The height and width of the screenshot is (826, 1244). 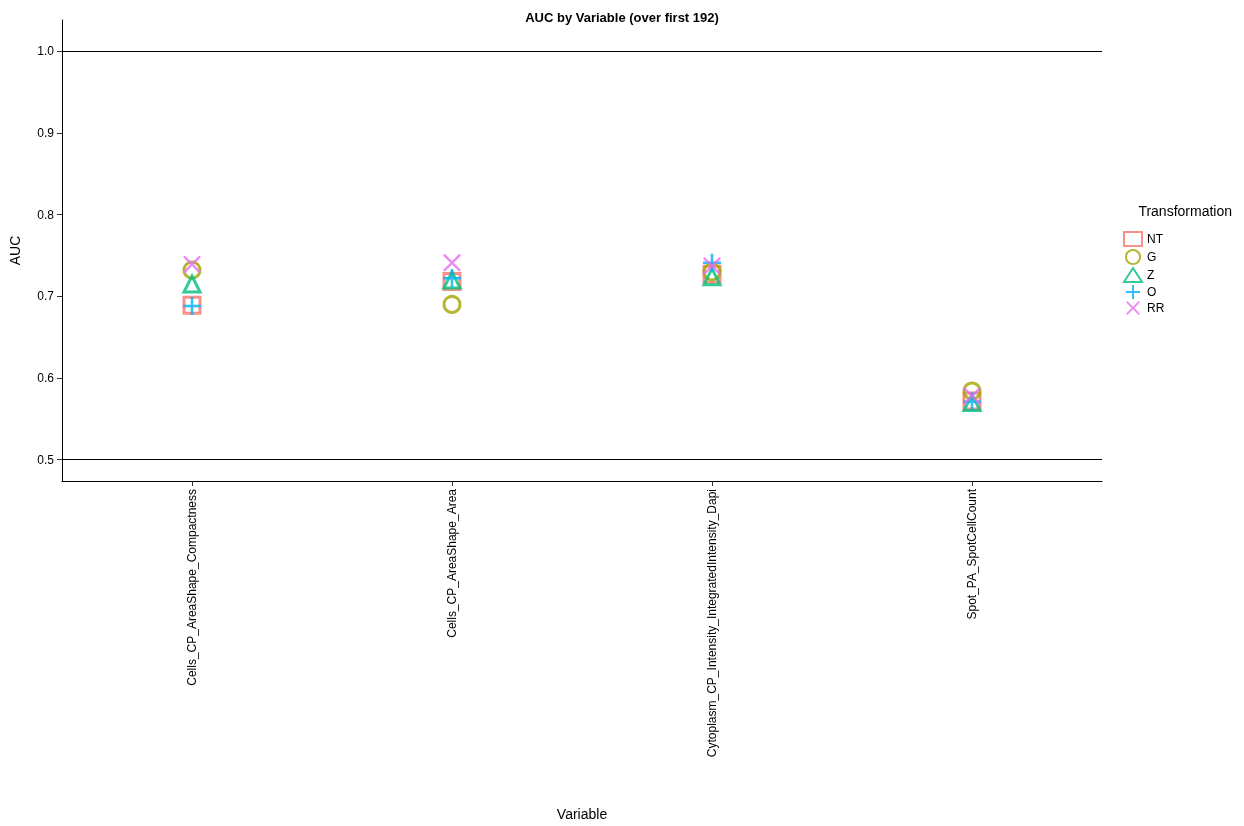 What do you see at coordinates (46, 296) in the screenshot?
I see `y-tick-label: 0.7` at bounding box center [46, 296].